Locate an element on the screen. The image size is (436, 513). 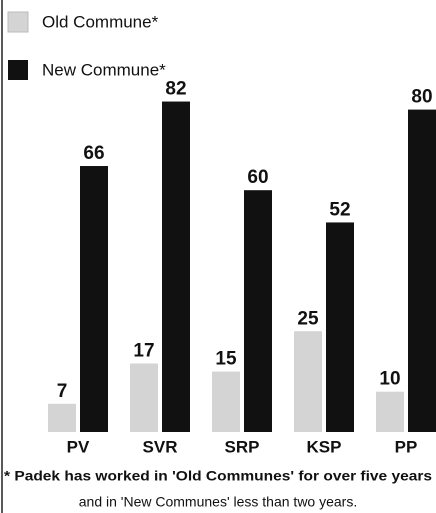
value-label: 7 is located at coordinates (62, 391).